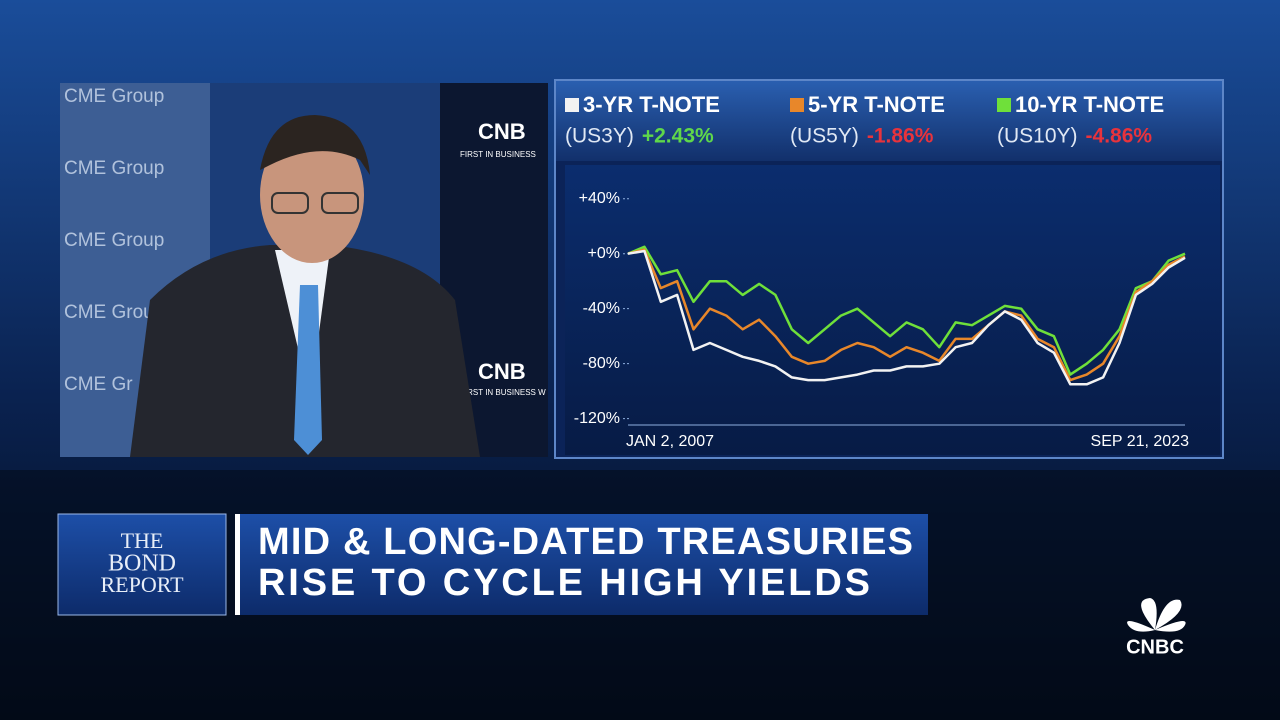 This screenshot has width=1280, height=720. I want to click on headline: RISE TO CYCLE HIGH YIELDS, so click(564, 583).